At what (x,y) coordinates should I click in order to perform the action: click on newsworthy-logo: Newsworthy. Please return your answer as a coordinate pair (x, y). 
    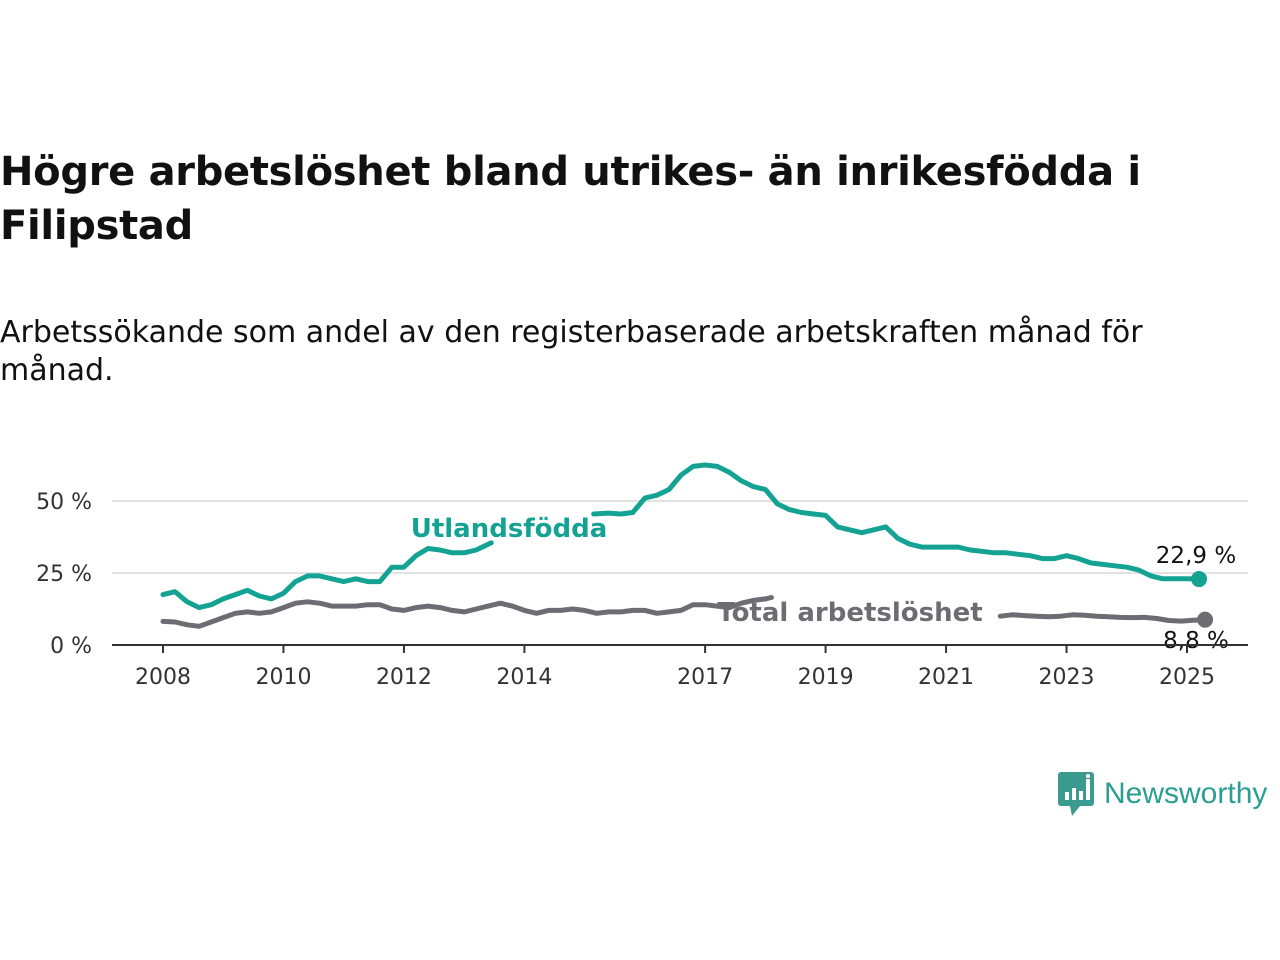
    Looking at the image, I should click on (1162, 794).